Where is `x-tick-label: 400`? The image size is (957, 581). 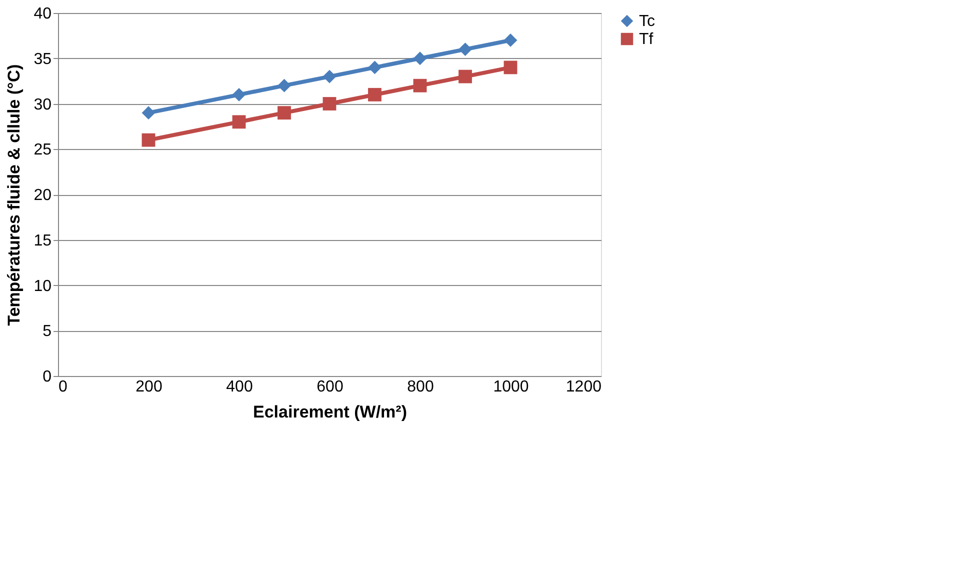 x-tick-label: 400 is located at coordinates (239, 387).